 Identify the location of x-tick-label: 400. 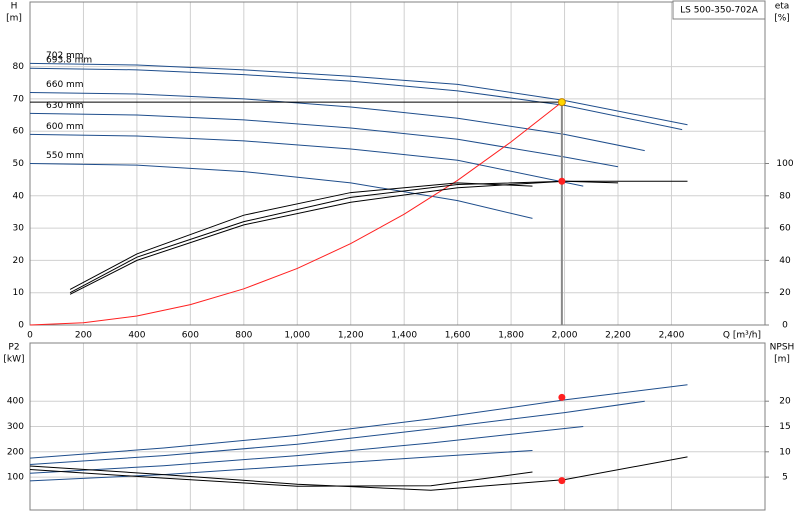
(136, 336).